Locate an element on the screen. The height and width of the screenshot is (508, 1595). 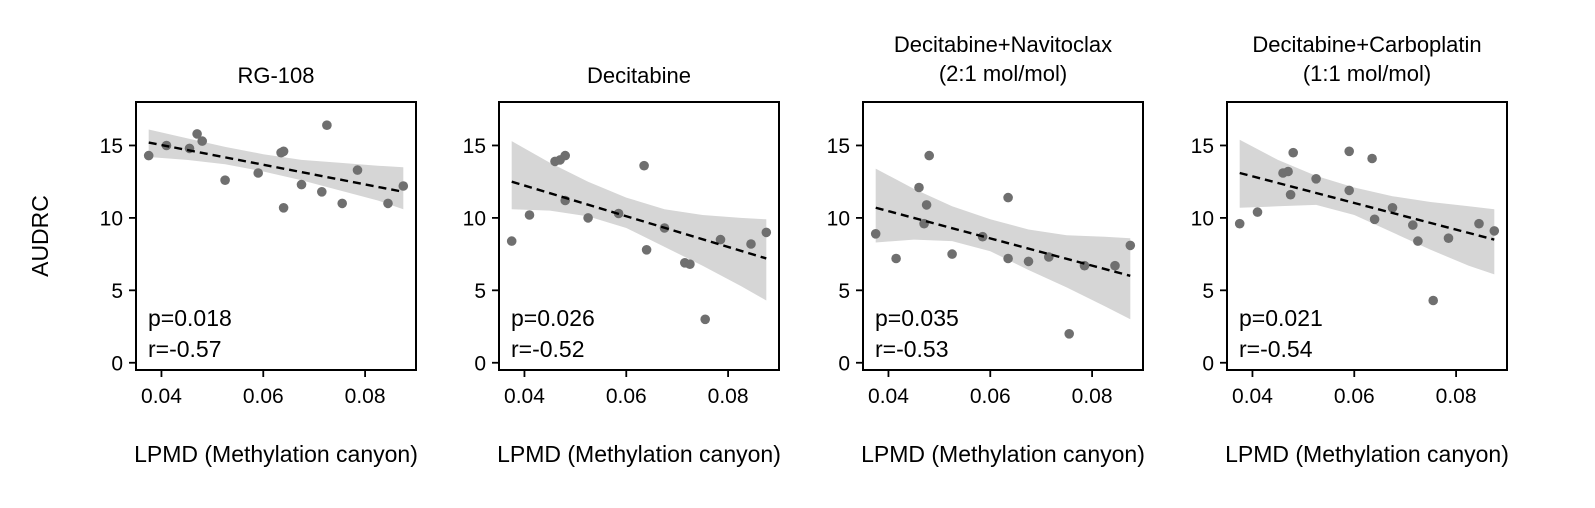
panel-title: Decitabine+Navitoclax is located at coordinates (1003, 44).